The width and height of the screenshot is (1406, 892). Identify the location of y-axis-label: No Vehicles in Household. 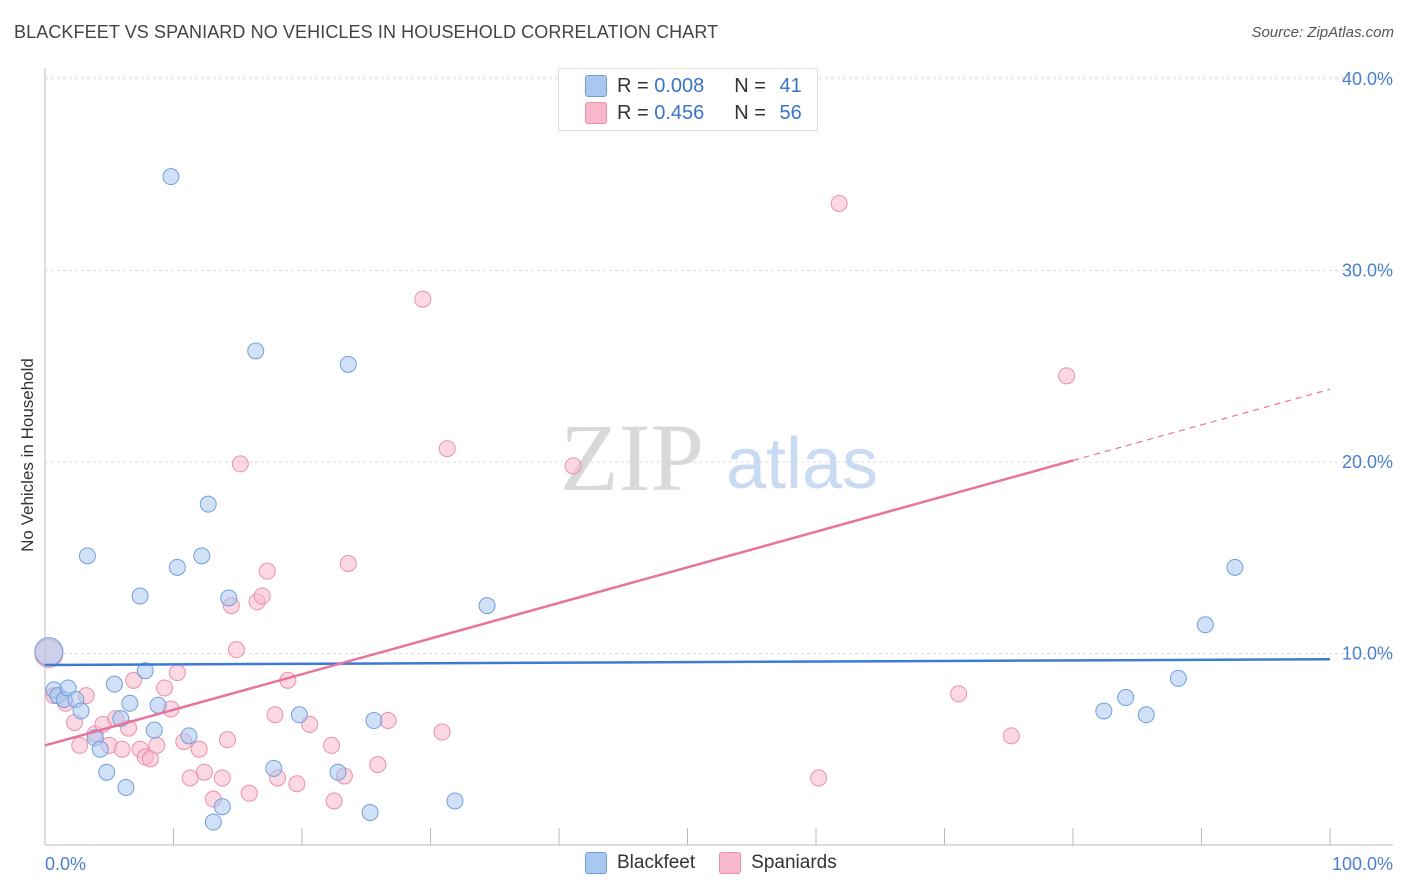
(27, 455).